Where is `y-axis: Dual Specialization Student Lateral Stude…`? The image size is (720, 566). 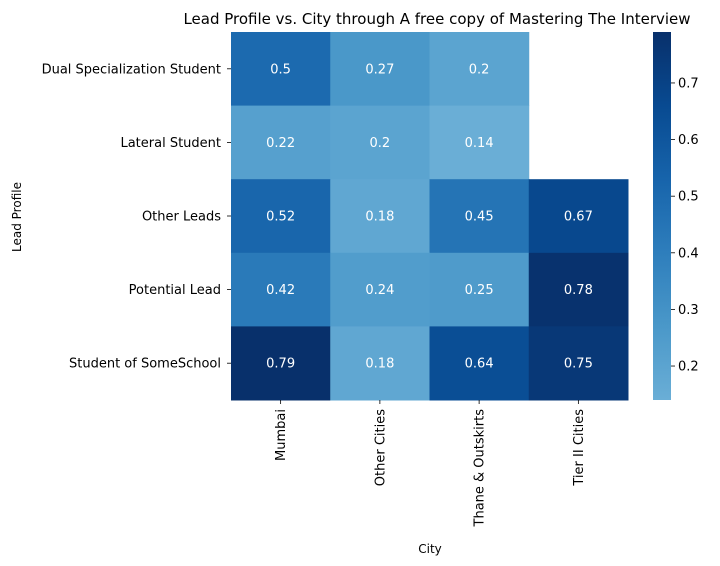 y-axis: Dual Specialization Student Lateral Stude… is located at coordinates (136, 217).